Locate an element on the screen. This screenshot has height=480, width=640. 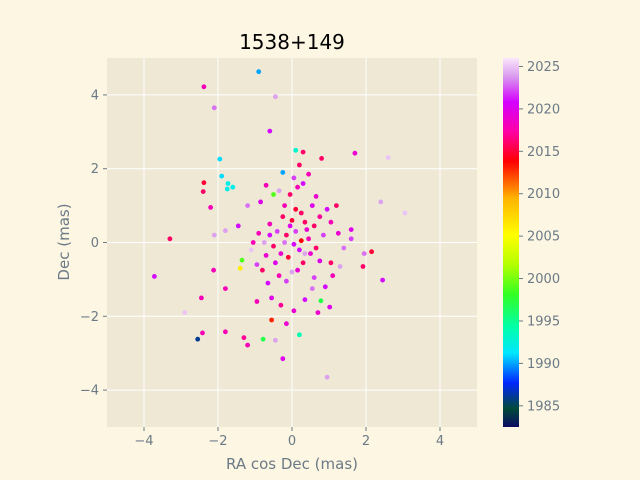
colorbar-tick-label: 2025 is located at coordinates (543, 67).